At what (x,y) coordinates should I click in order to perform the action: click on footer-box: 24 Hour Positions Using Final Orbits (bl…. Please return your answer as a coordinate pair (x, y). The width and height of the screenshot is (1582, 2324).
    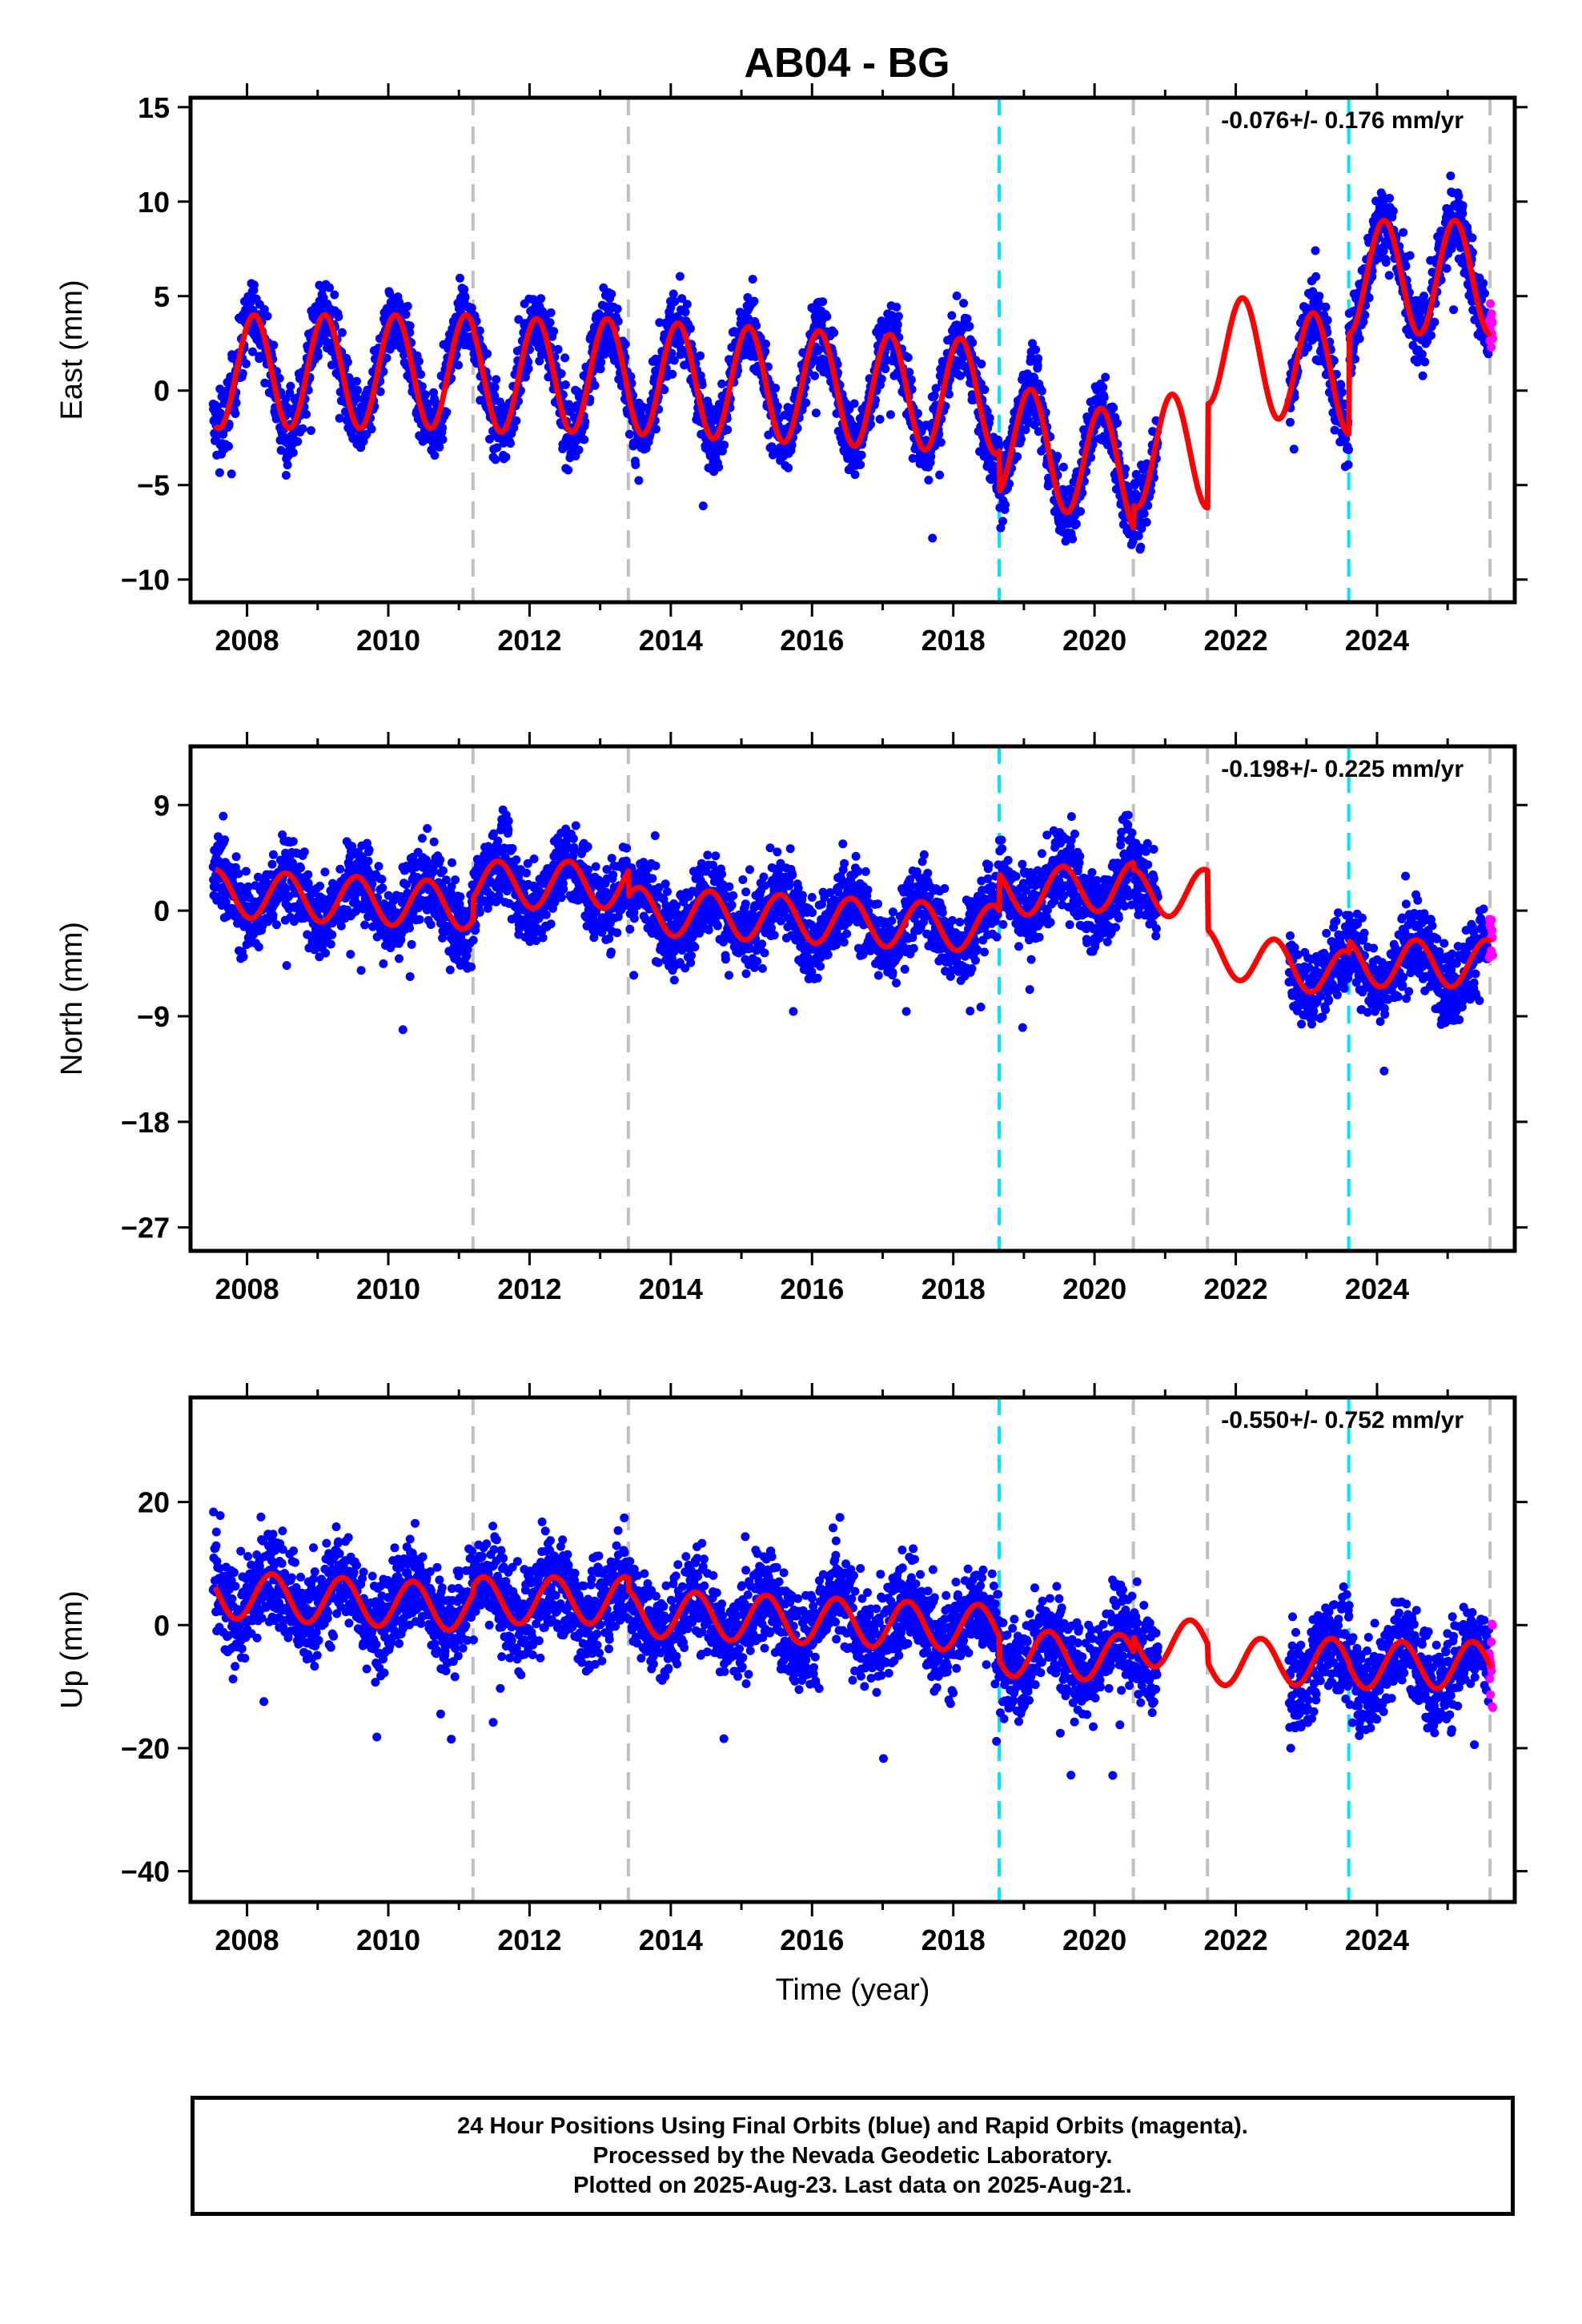
    Looking at the image, I should click on (853, 2156).